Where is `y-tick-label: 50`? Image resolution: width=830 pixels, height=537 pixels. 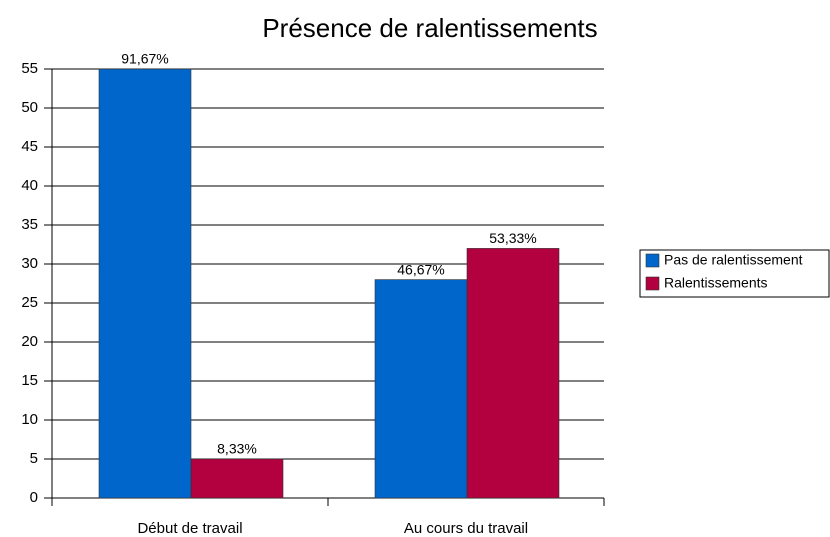 y-tick-label: 50 is located at coordinates (29, 107).